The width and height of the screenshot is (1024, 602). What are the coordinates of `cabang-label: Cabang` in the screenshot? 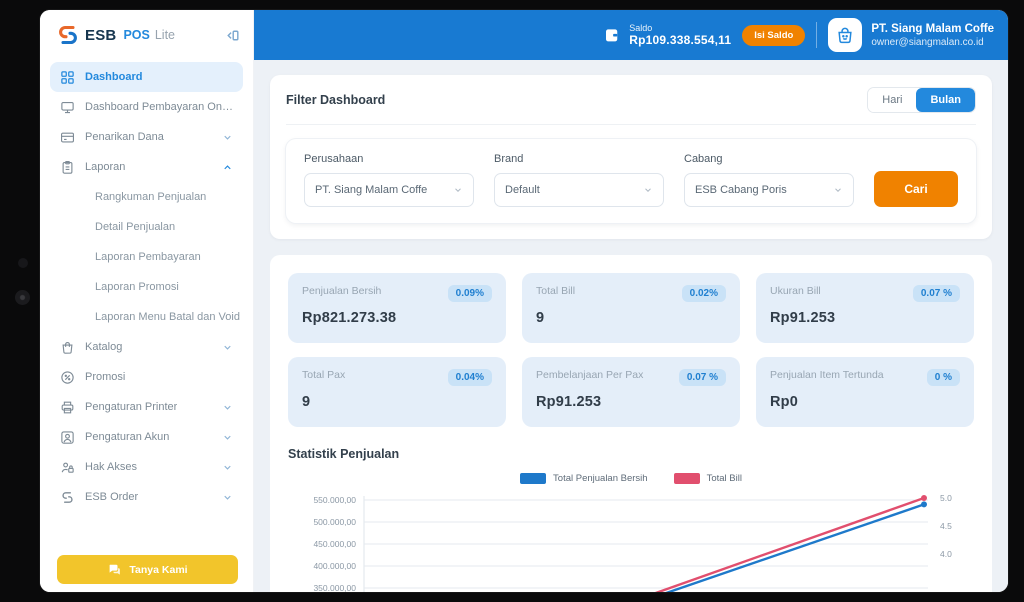 It's located at (703, 159).